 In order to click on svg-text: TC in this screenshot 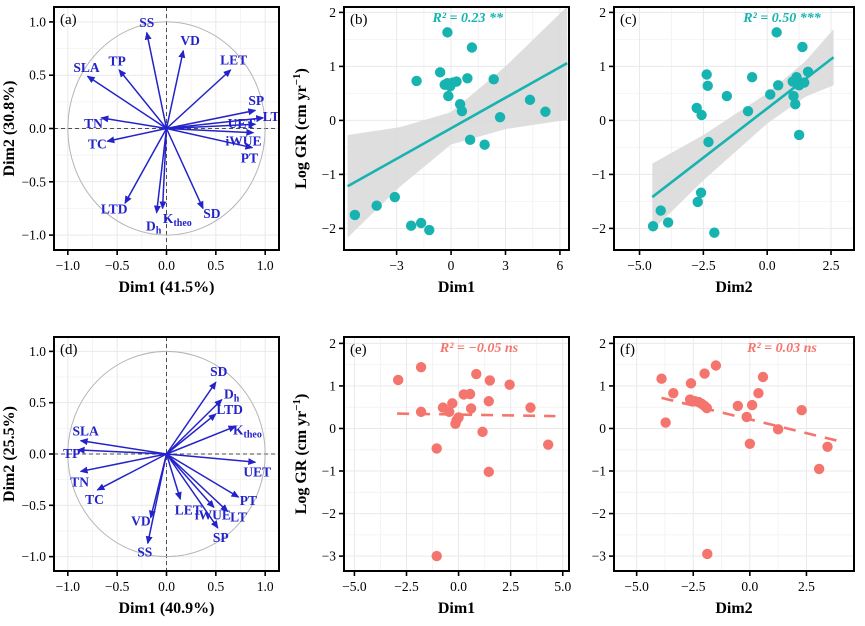, I will do `click(94, 499)`.